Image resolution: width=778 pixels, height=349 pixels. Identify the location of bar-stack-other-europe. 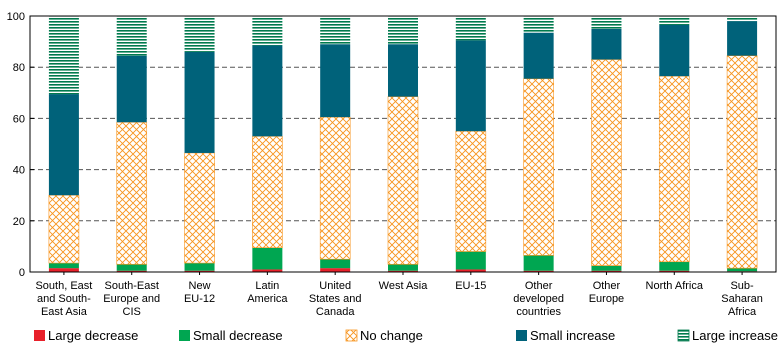
(606, 144).